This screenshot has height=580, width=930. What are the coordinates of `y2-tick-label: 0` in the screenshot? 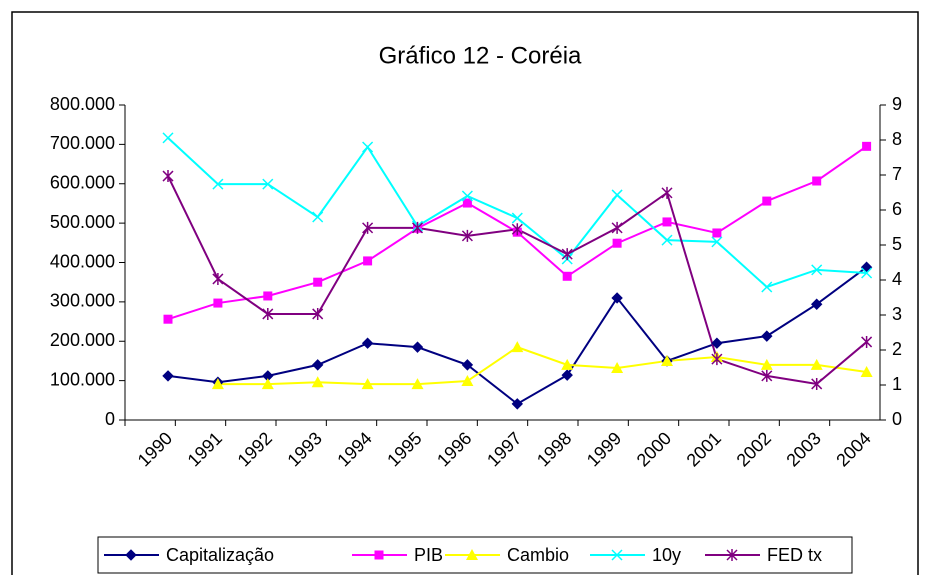 It's located at (897, 419).